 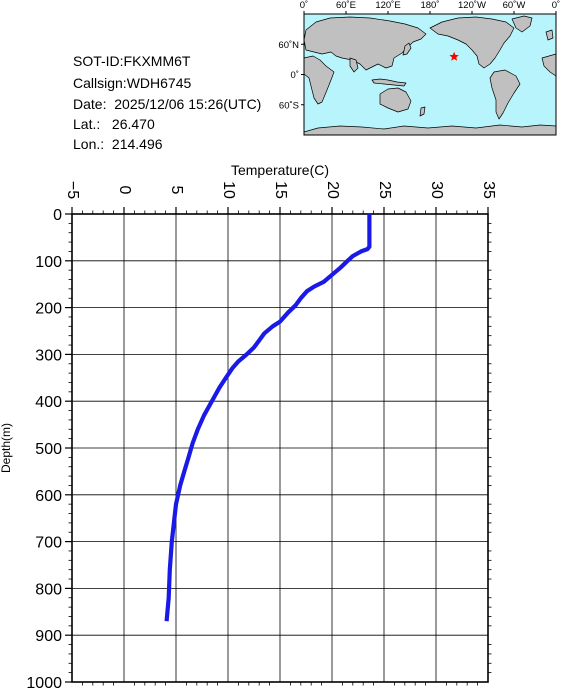 What do you see at coordinates (188, 104) in the screenshot?
I see `date-value: 2025/12/06 15:26(UTC)` at bounding box center [188, 104].